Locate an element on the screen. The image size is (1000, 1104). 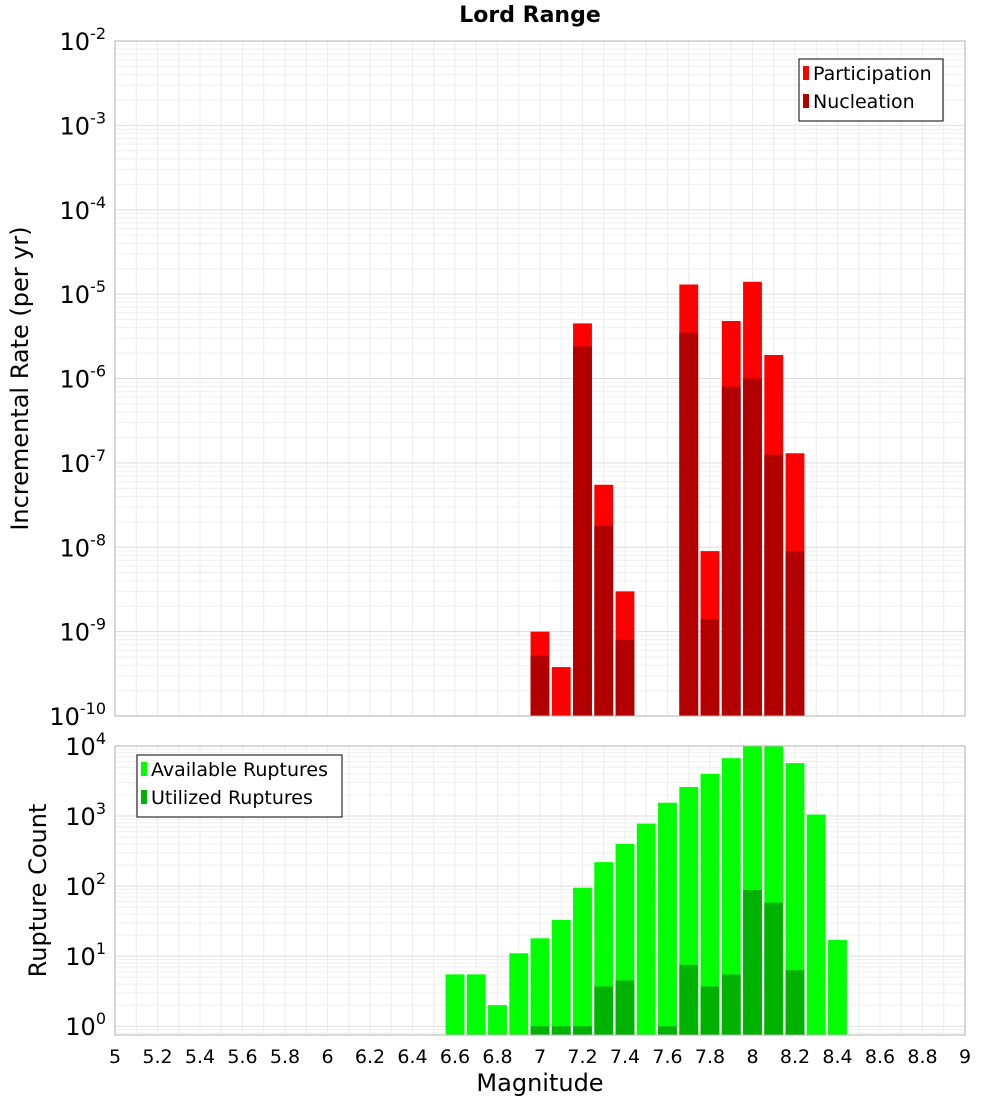
y-tick-label: 10⁻⁴ is located at coordinates (83, 209).